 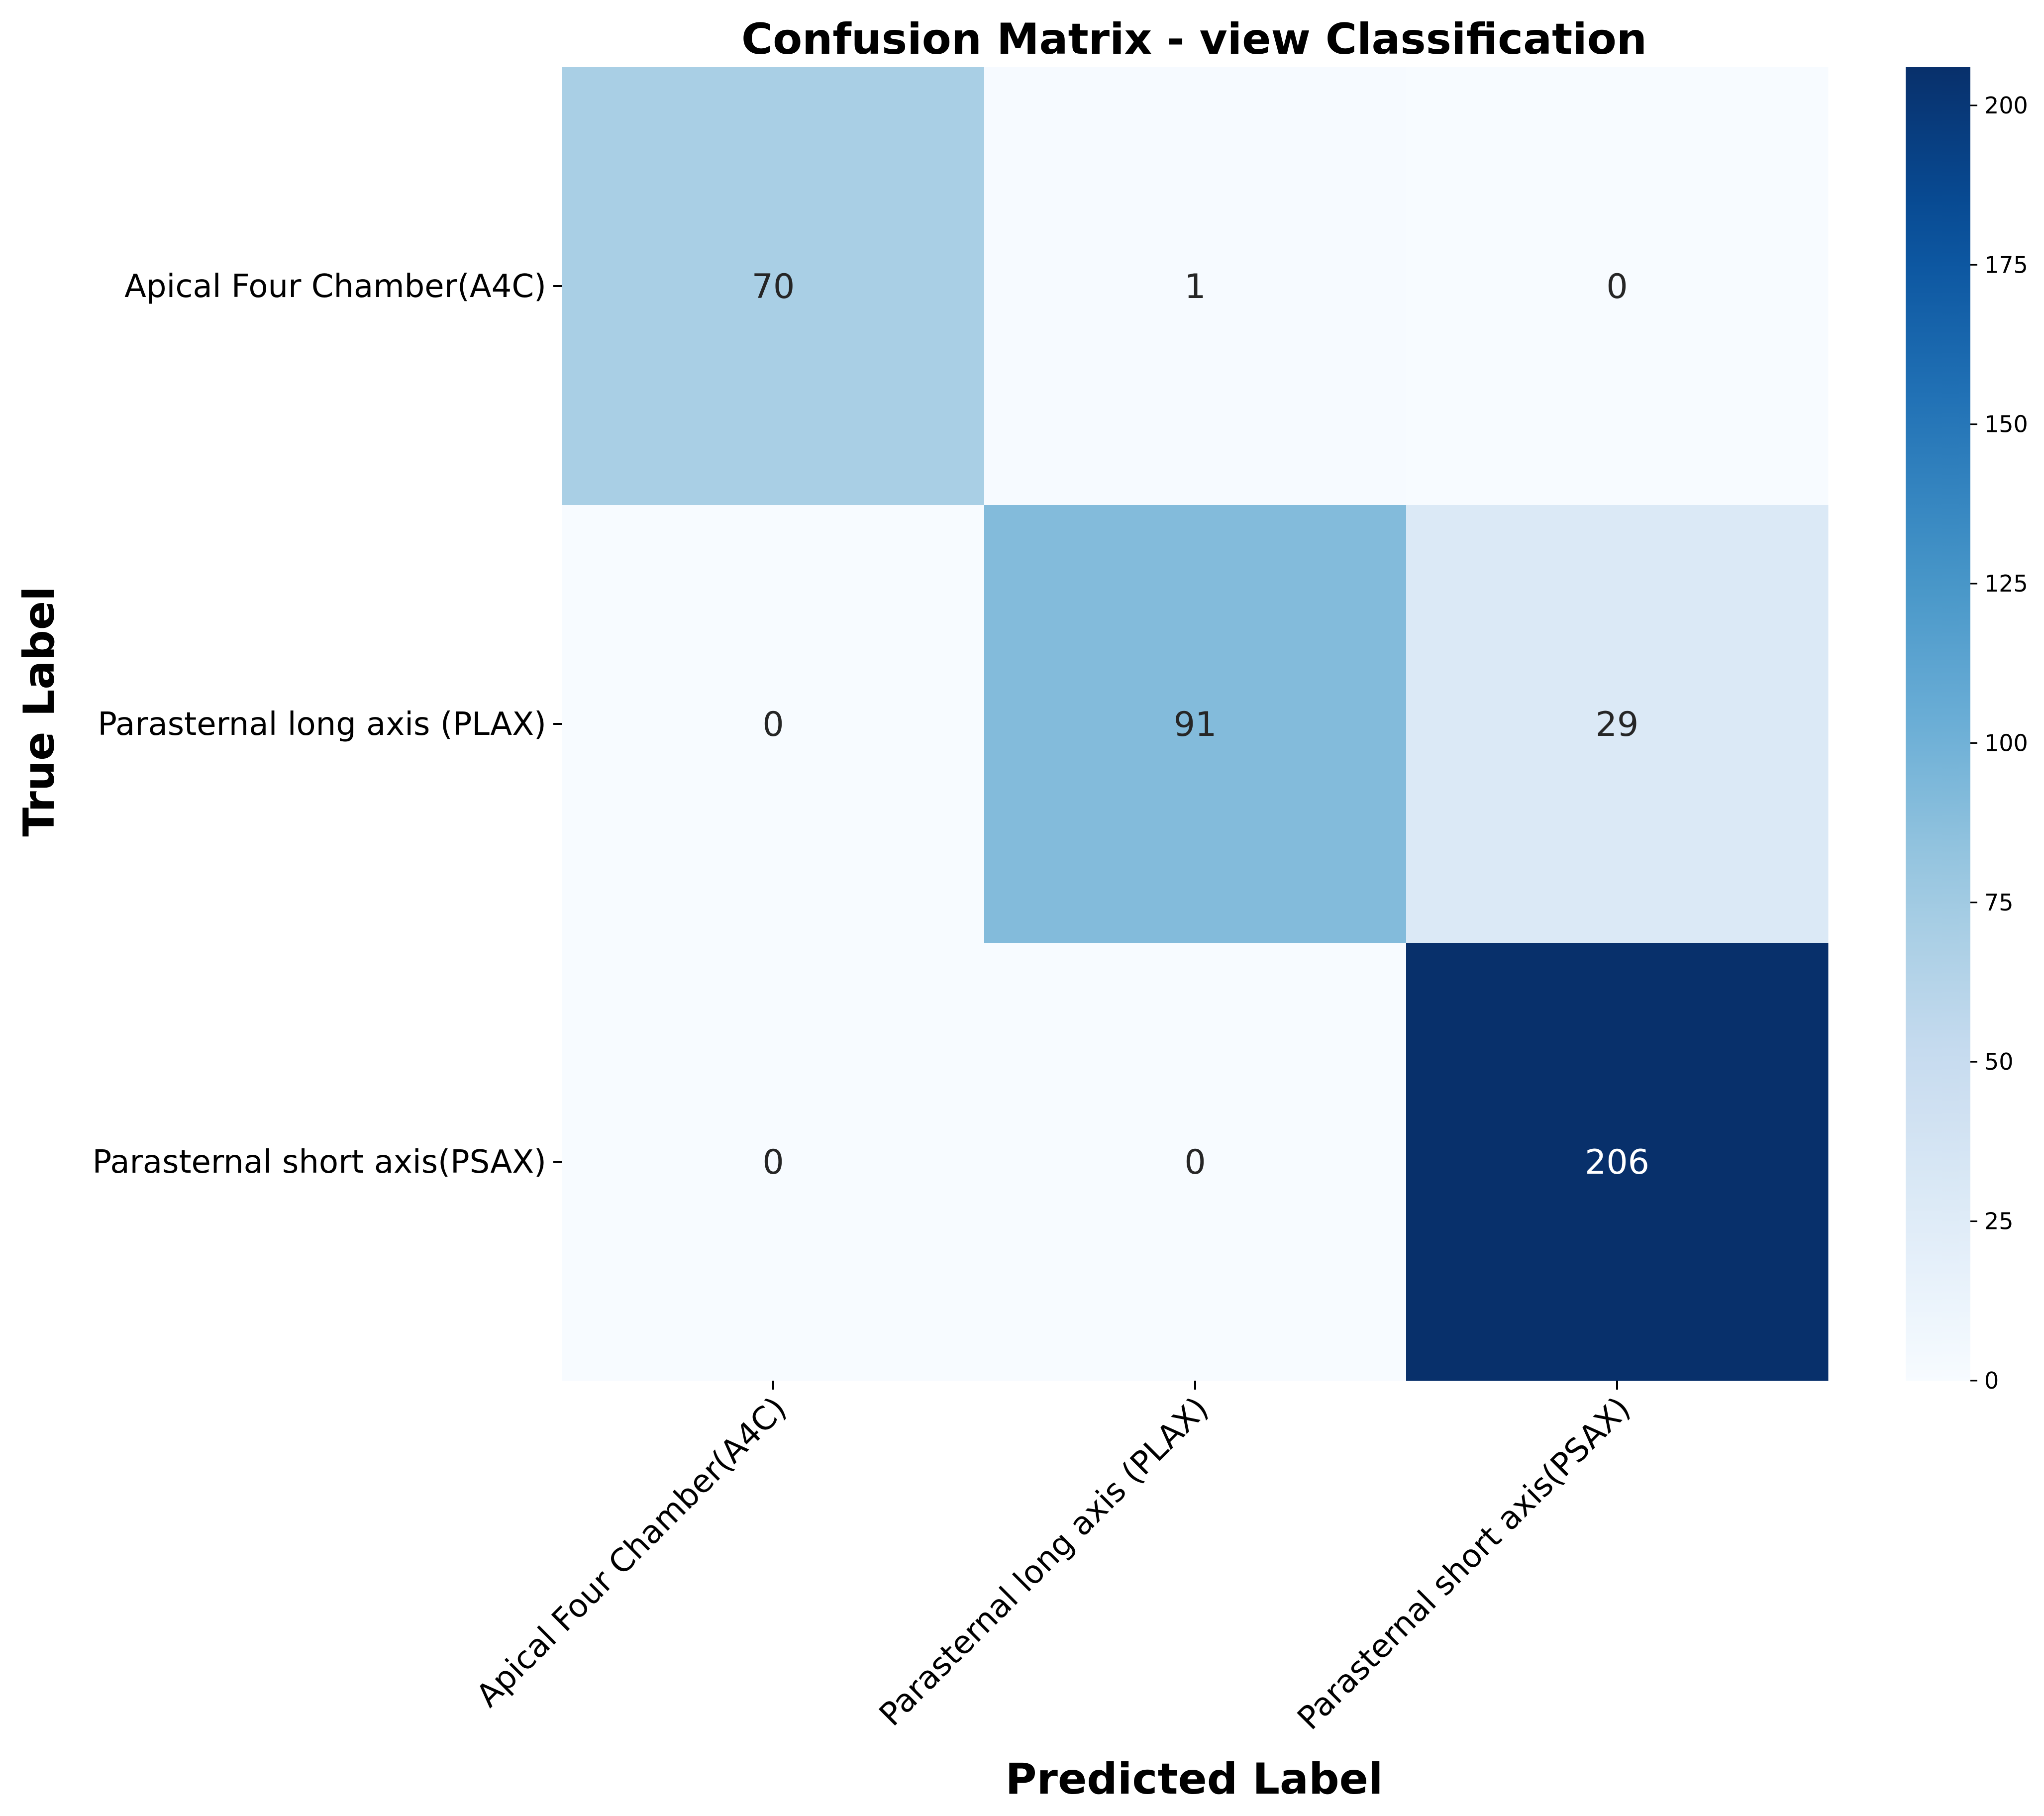 I want to click on cell-value-r0-c0: 70, so click(x=773, y=286).